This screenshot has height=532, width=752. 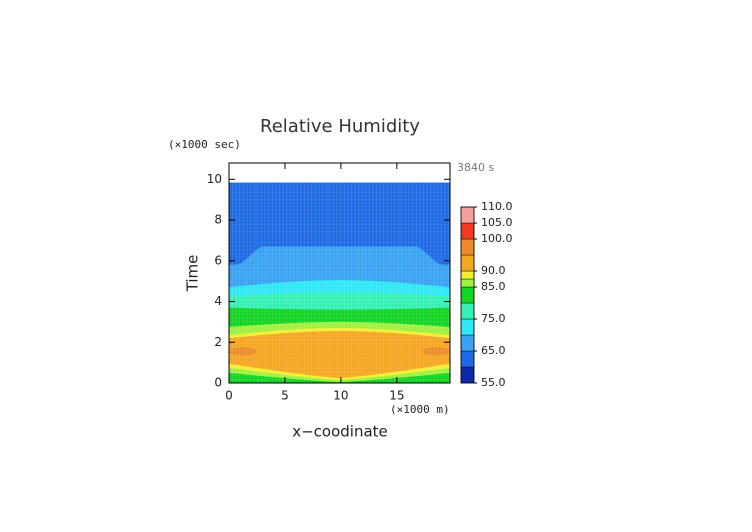 What do you see at coordinates (340, 432) in the screenshot?
I see `x-axis-label: x−coodinate` at bounding box center [340, 432].